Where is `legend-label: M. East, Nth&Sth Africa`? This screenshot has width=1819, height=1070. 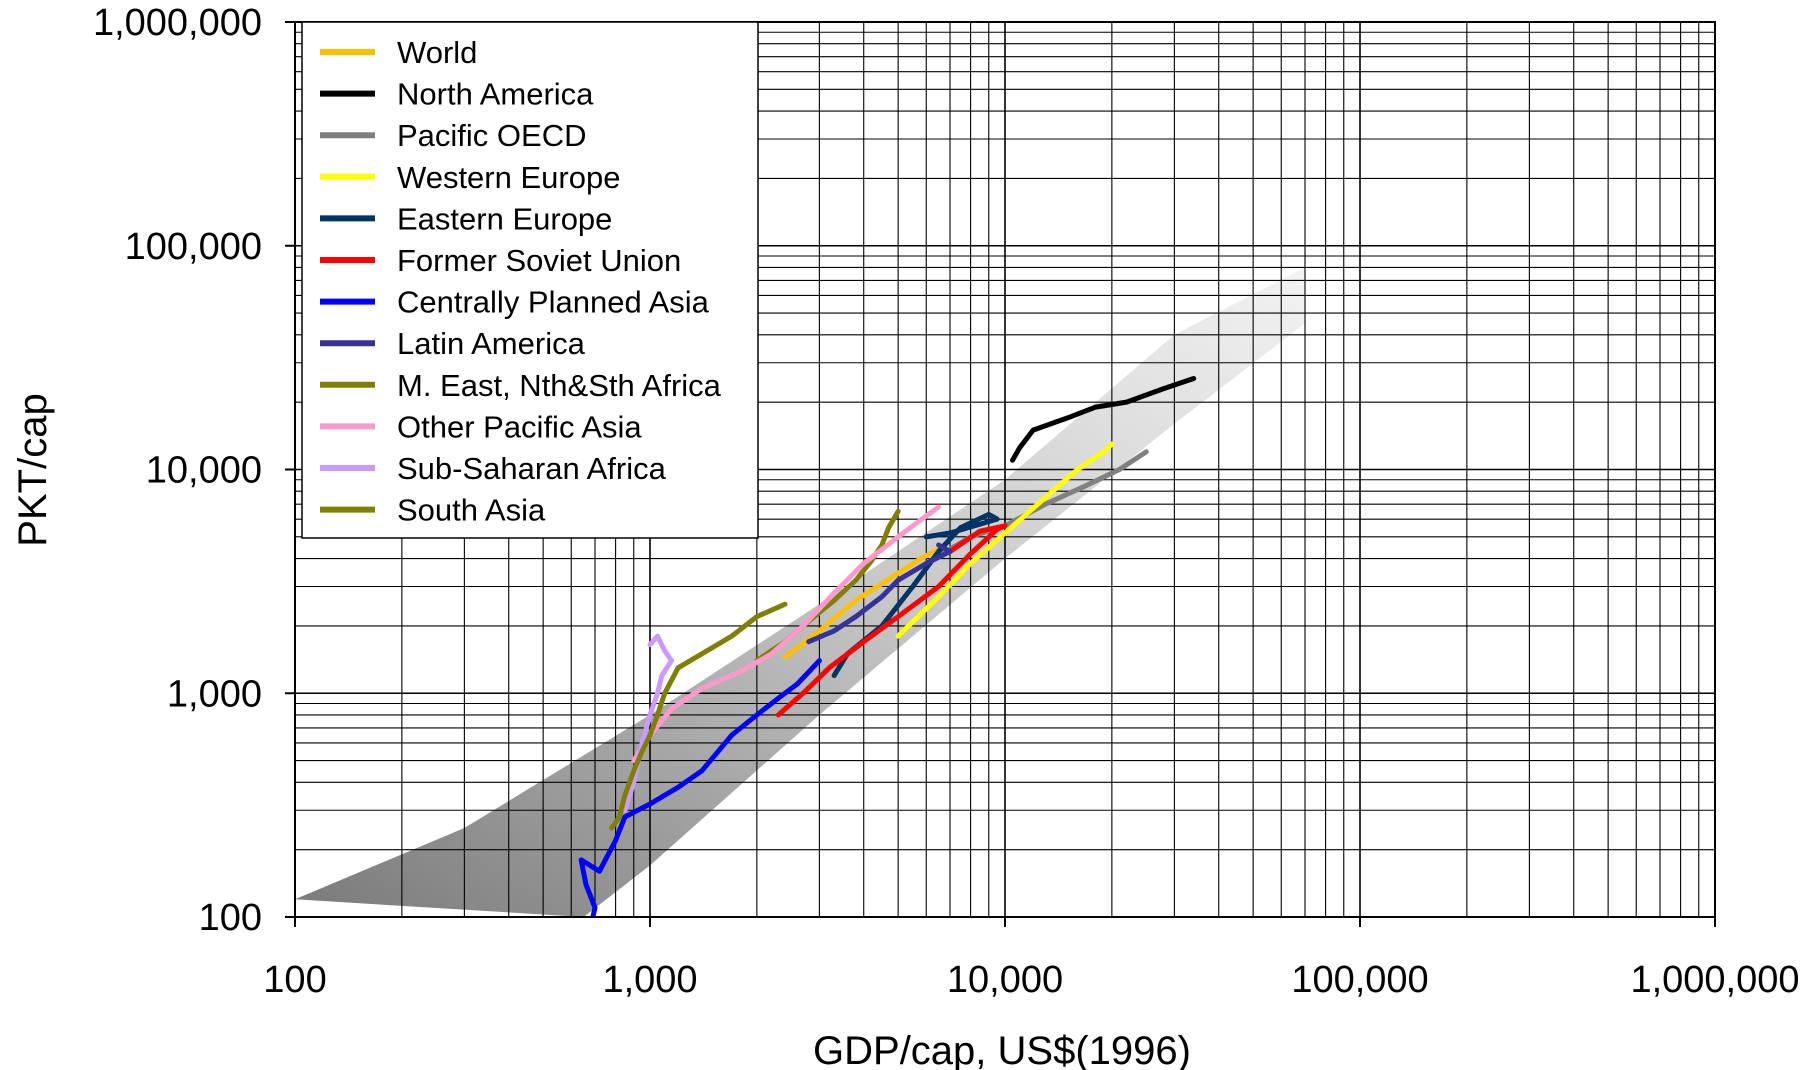 legend-label: M. East, Nth&Sth Africa is located at coordinates (559, 385).